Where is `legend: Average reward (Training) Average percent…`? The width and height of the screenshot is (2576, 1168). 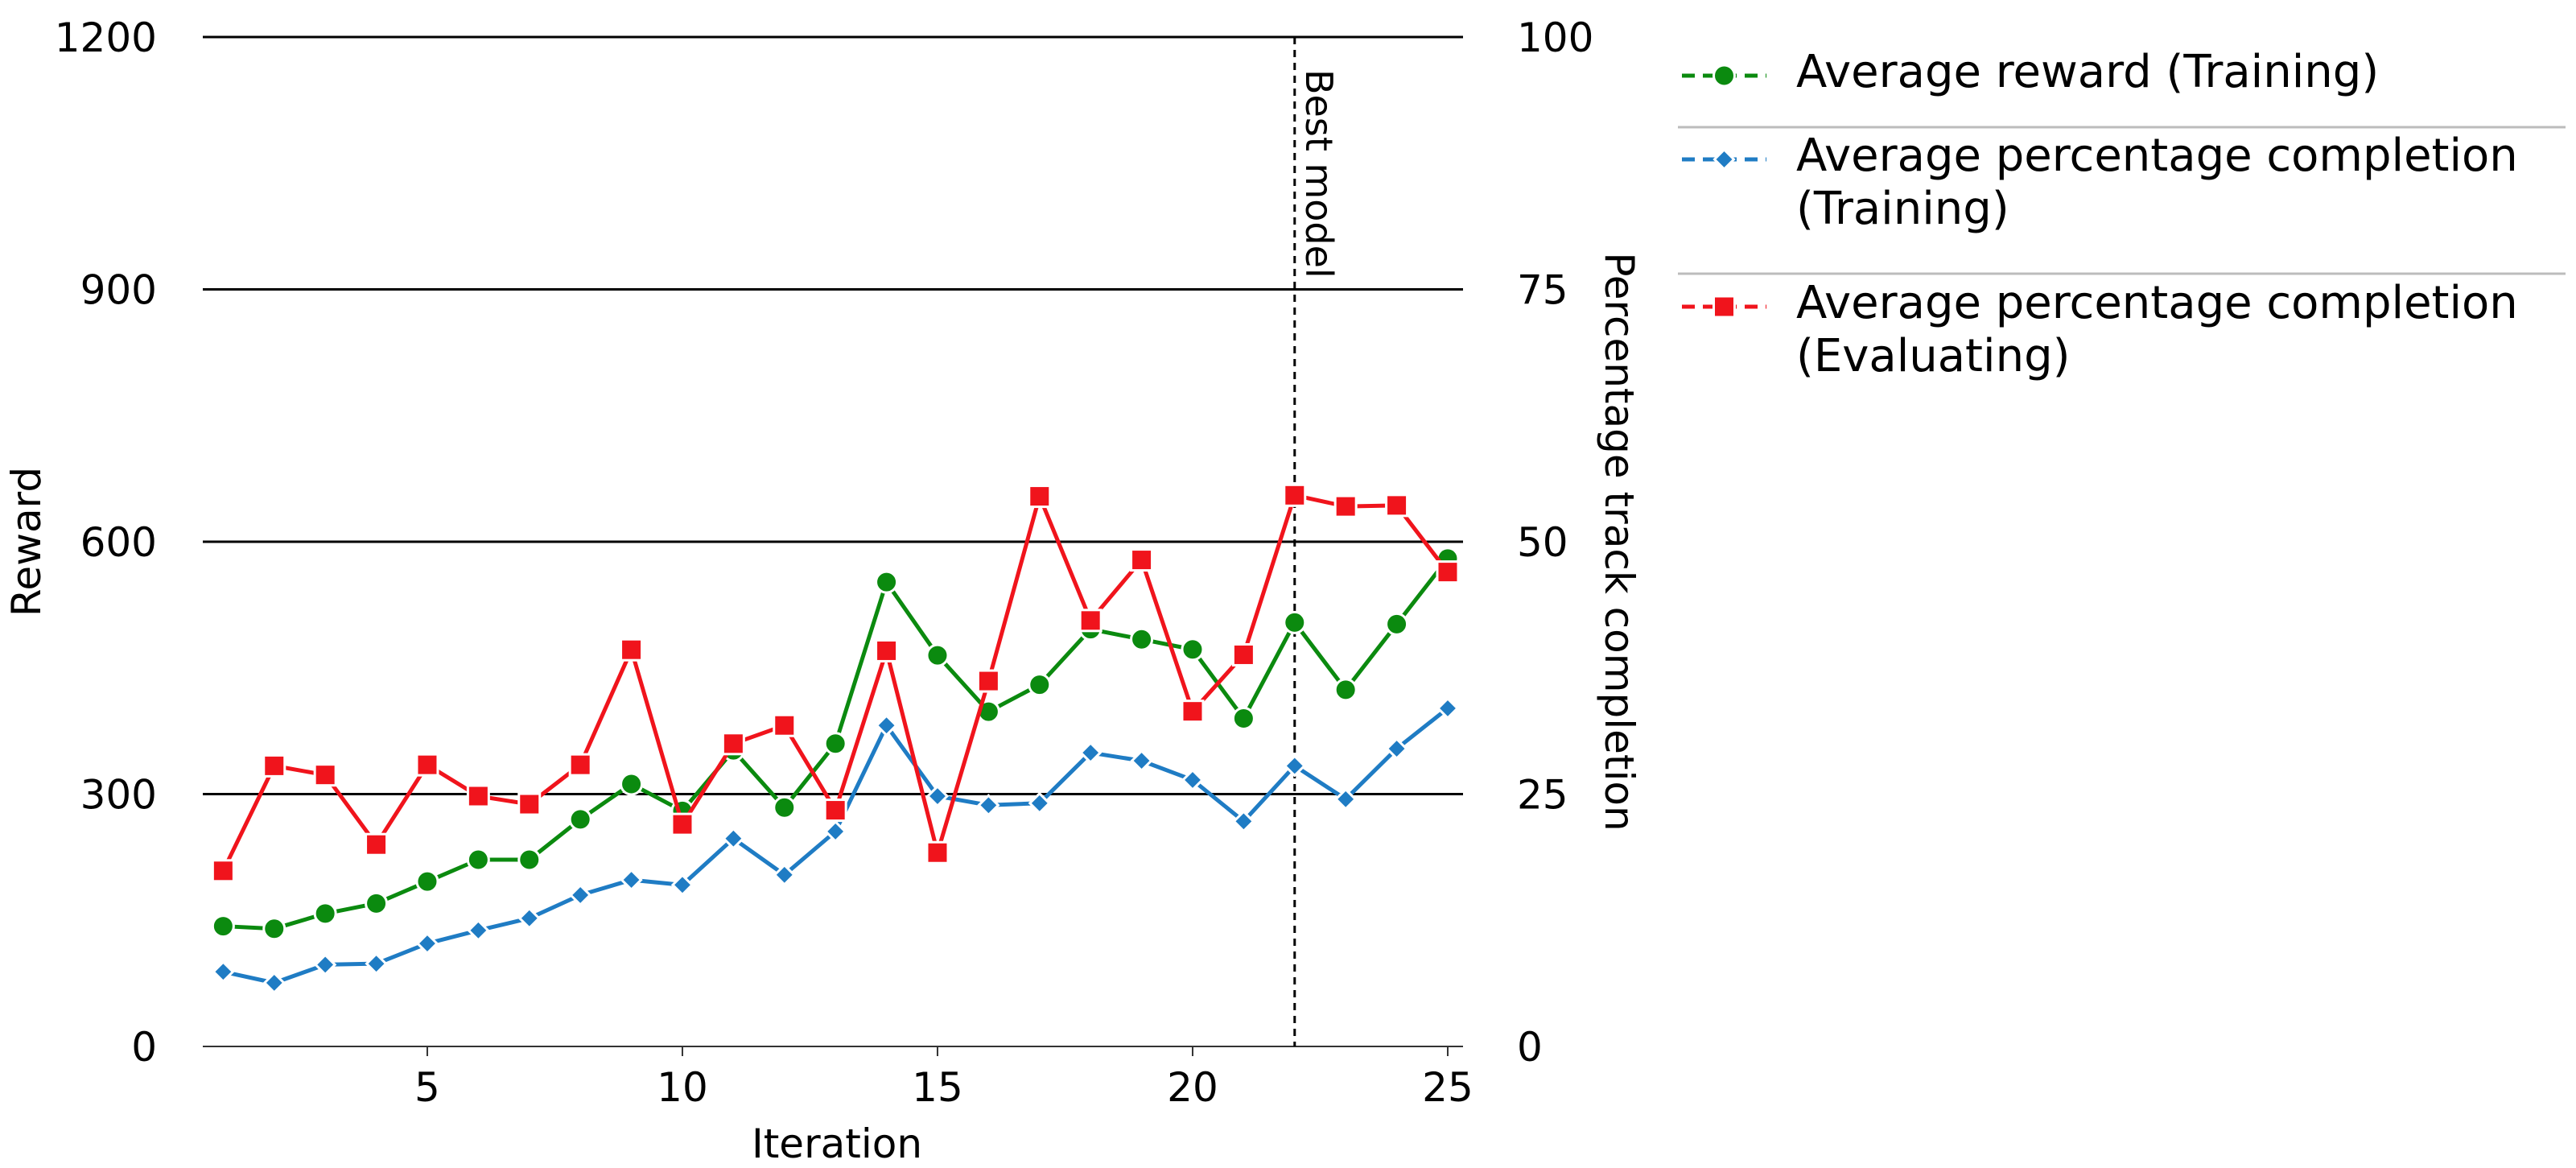
legend: Average reward (Training) Average percent… is located at coordinates (2122, 214).